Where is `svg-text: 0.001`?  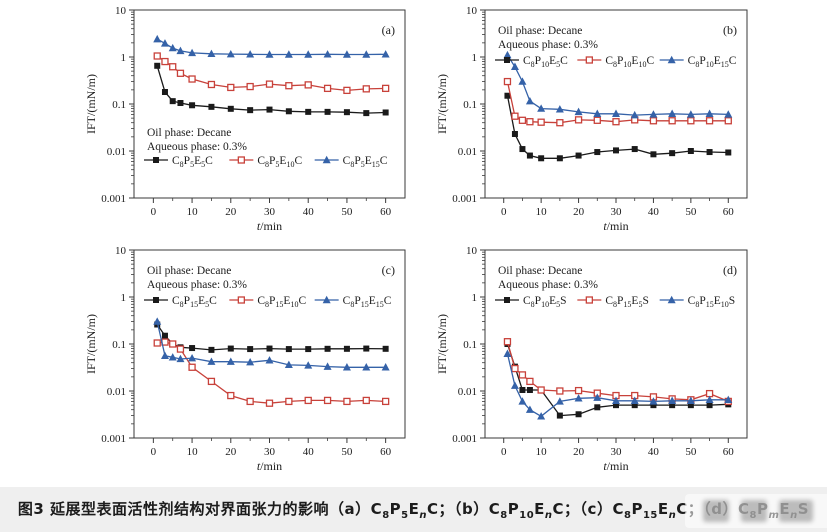
svg-text: 0.001 is located at coordinates (113, 439).